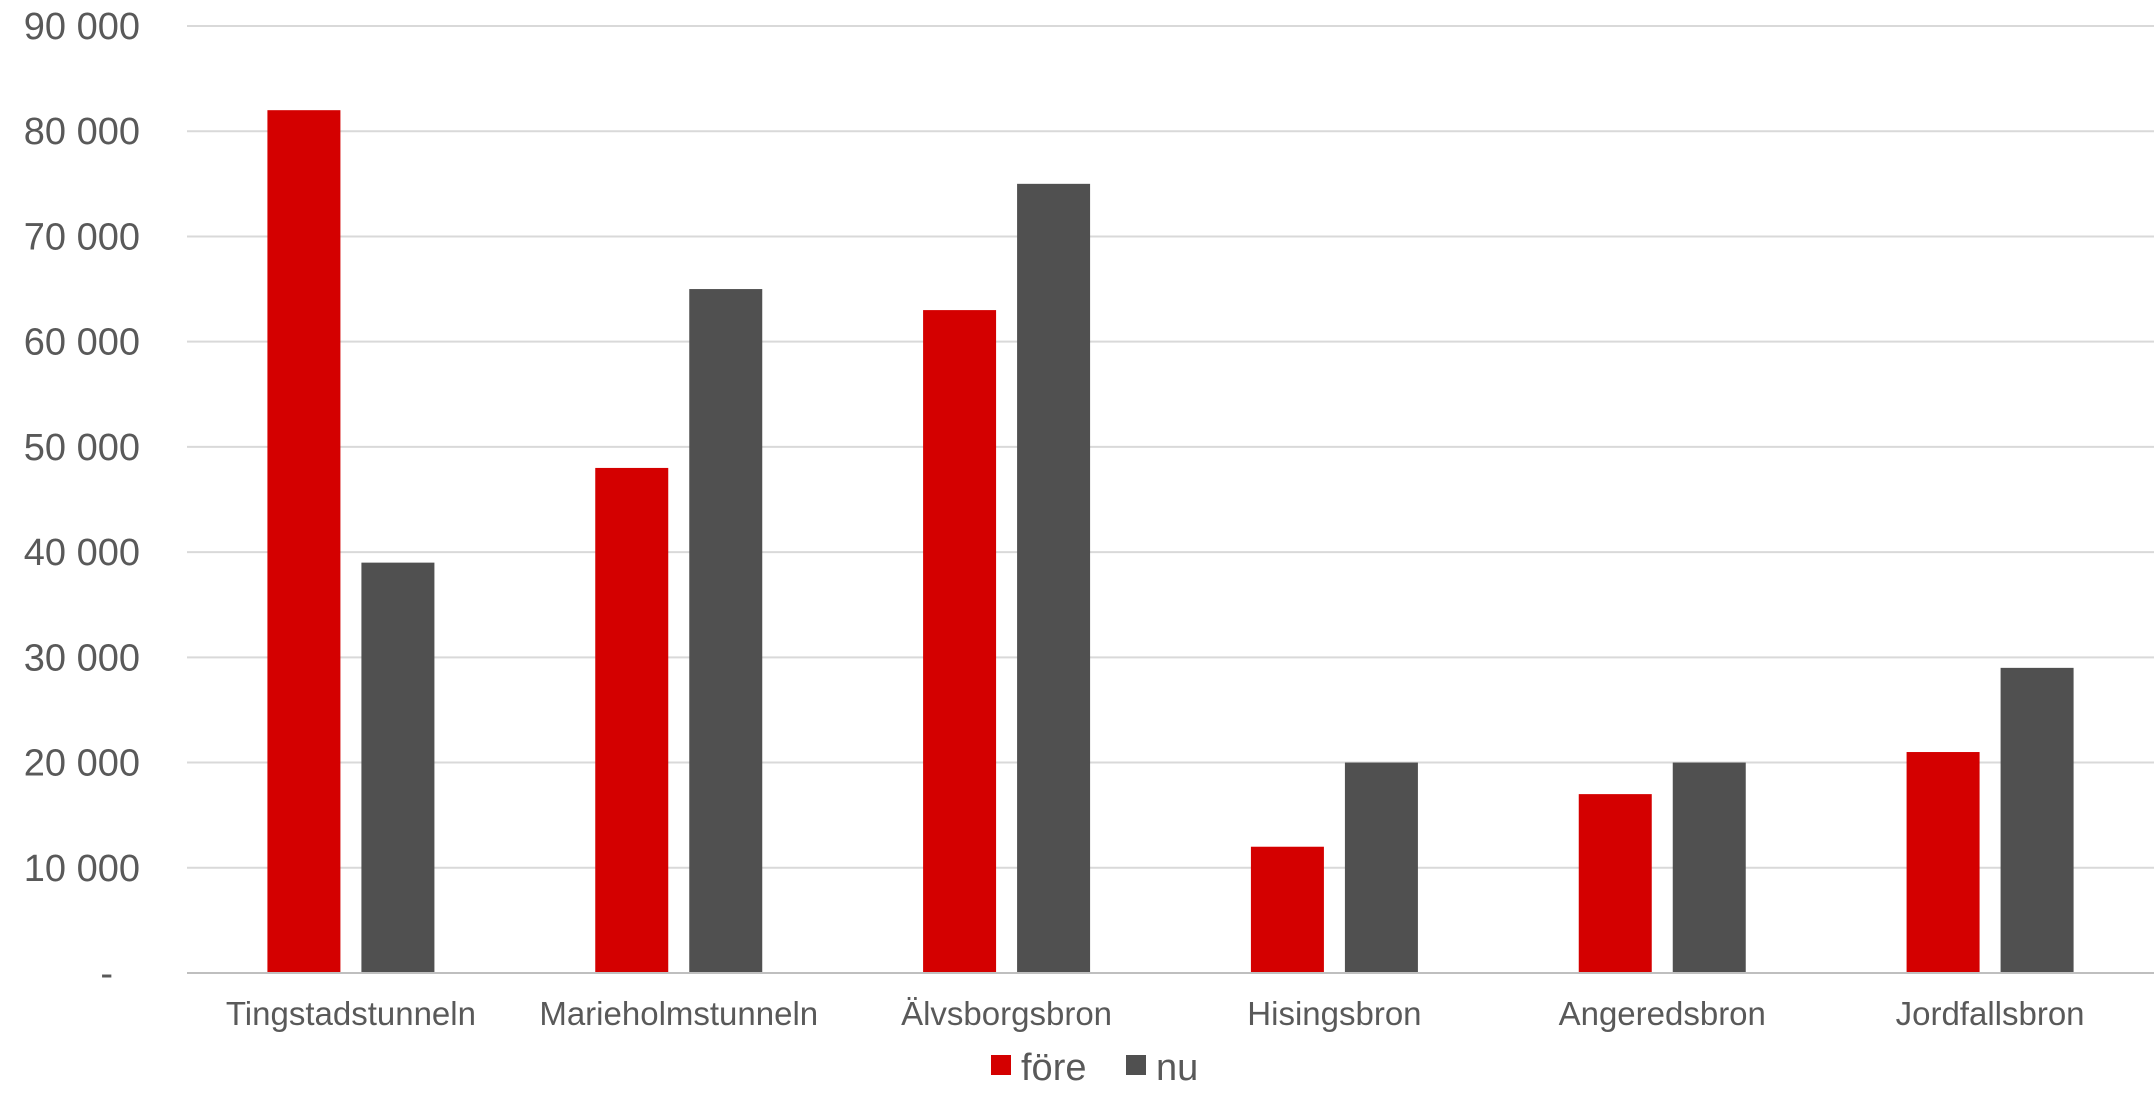  I want to click on y-tick-label: 40 000, so click(82, 553).